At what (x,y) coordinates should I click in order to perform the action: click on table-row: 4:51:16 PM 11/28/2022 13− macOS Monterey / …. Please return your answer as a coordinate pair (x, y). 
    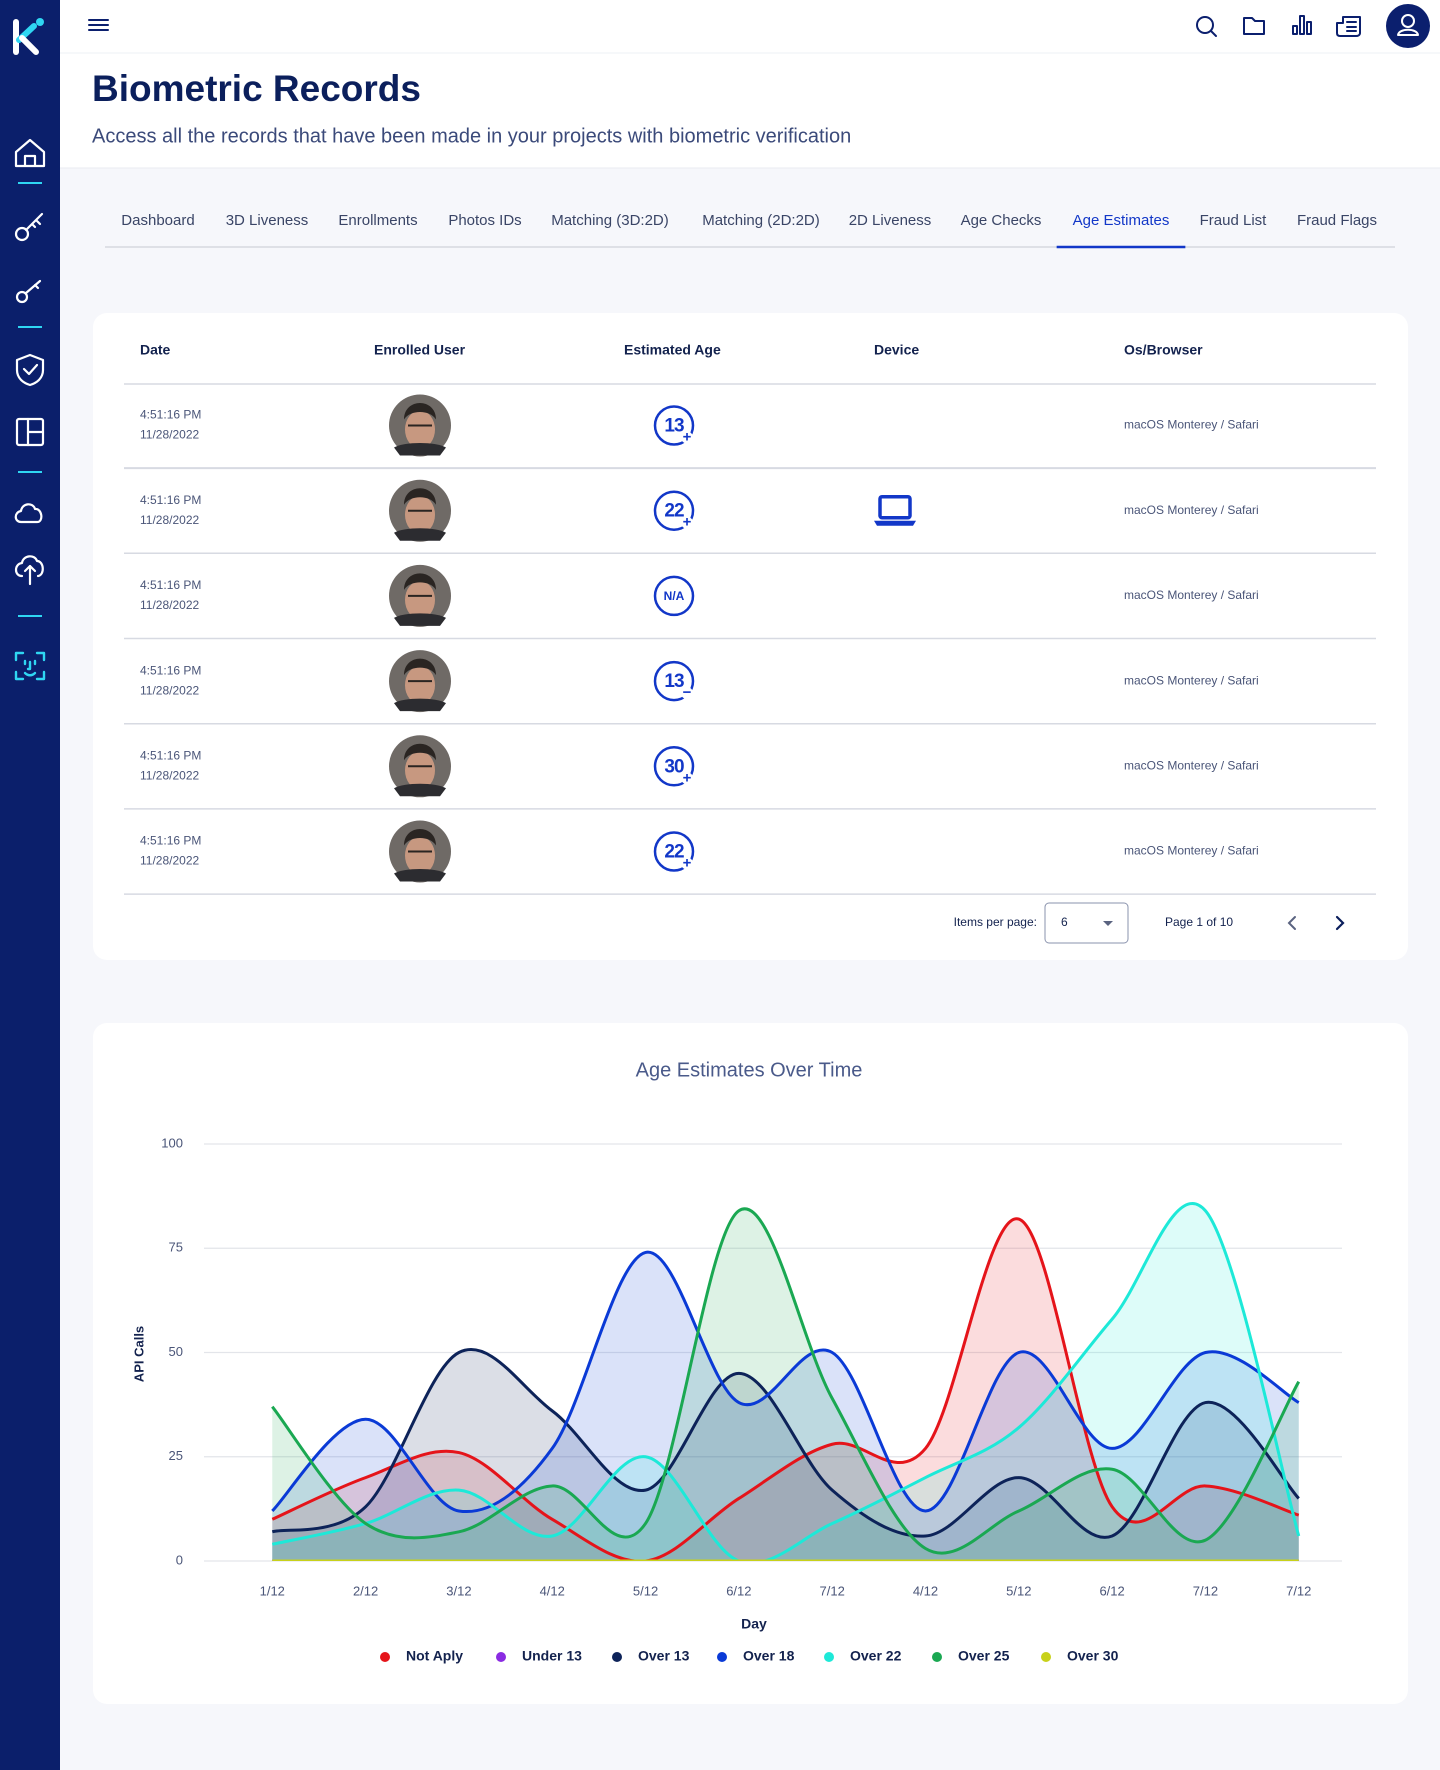
    Looking at the image, I should click on (699, 681).